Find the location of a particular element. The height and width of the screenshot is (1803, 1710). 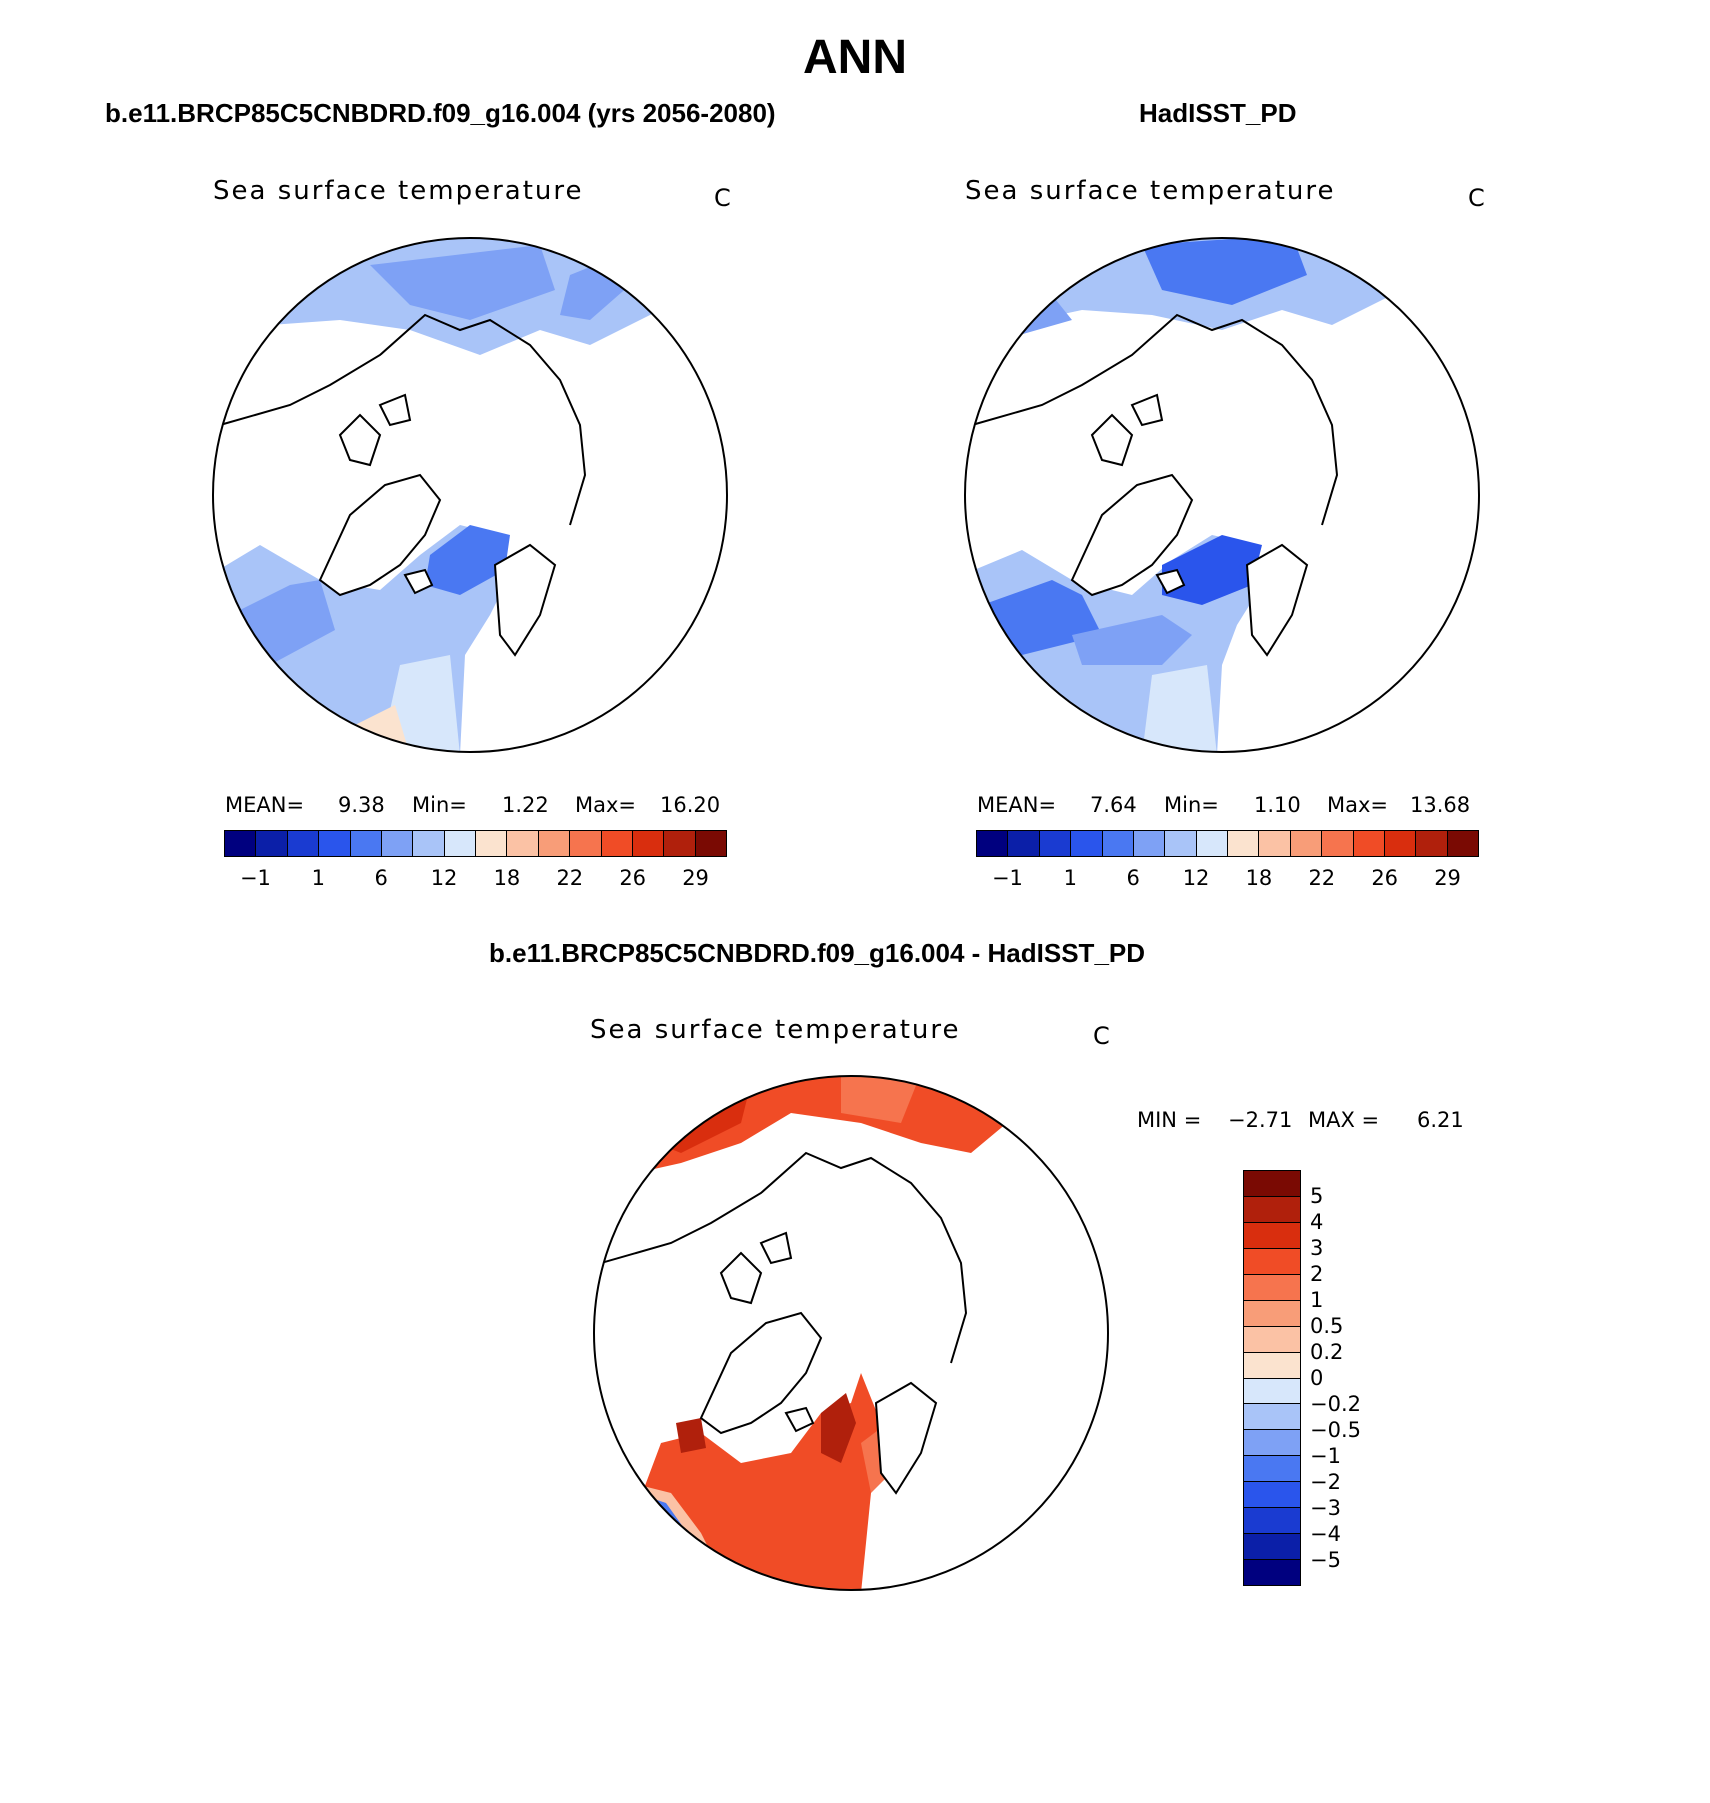

figure-title: ANN is located at coordinates (855, 57).